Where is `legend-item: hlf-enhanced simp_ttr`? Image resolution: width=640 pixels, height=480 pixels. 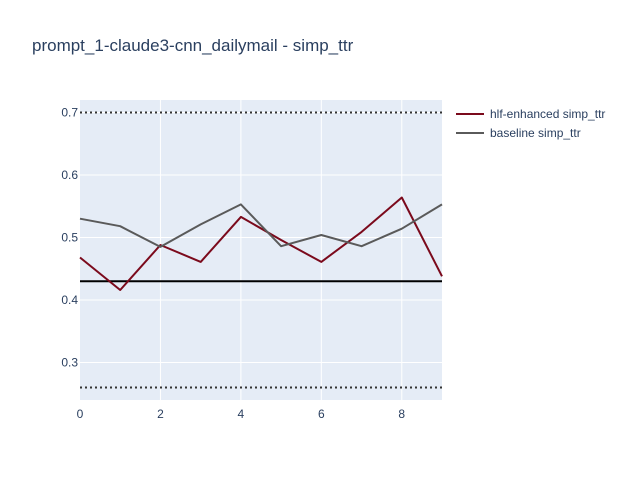
legend-item: hlf-enhanced simp_ttr is located at coordinates (530, 114).